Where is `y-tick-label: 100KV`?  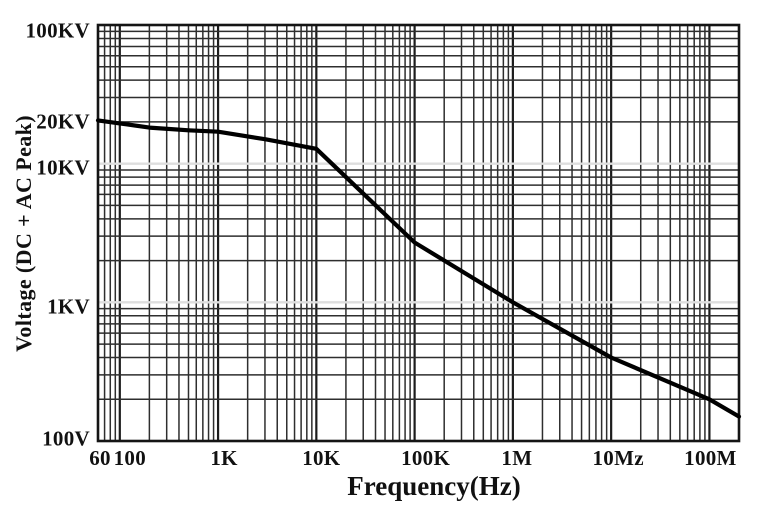 y-tick-label: 100KV is located at coordinates (57, 30).